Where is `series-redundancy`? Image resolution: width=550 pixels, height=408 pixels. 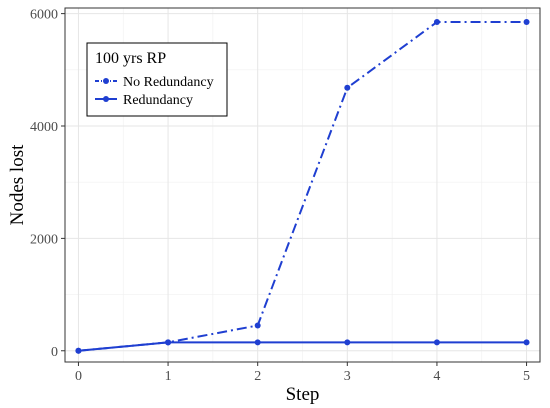 series-redundancy is located at coordinates (302, 346).